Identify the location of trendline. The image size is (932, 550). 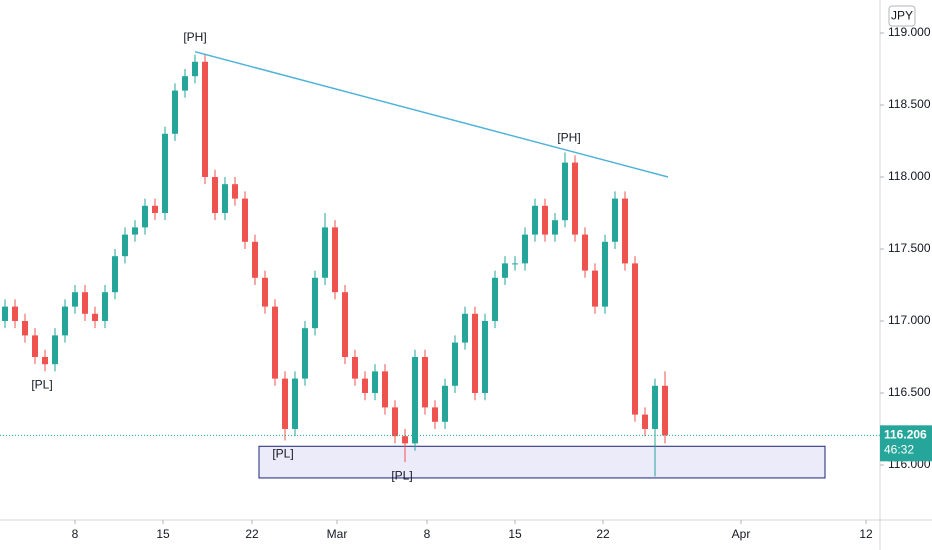
(431, 114).